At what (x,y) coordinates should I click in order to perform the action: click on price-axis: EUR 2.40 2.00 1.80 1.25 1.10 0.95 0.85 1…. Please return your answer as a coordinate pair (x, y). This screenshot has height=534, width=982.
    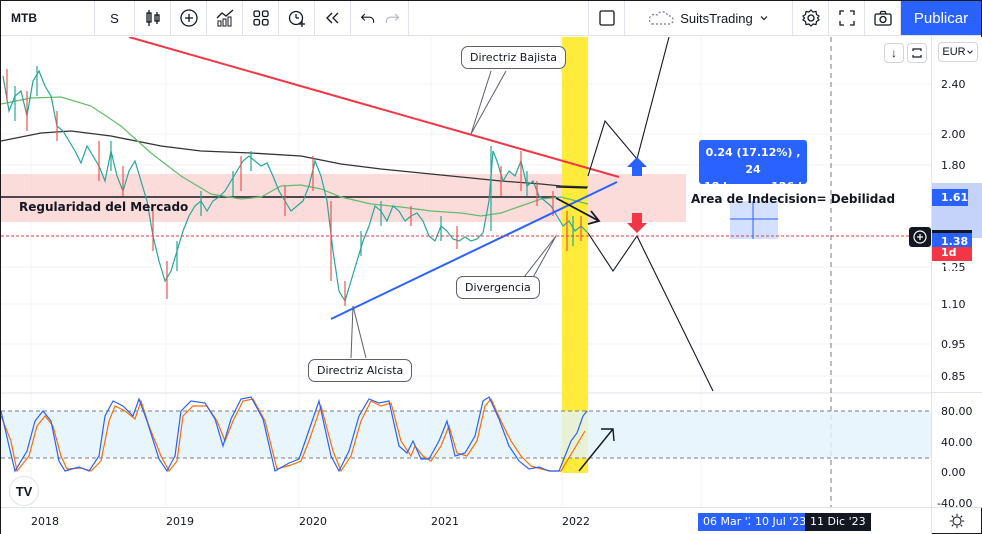
    Looking at the image, I should click on (956, 273).